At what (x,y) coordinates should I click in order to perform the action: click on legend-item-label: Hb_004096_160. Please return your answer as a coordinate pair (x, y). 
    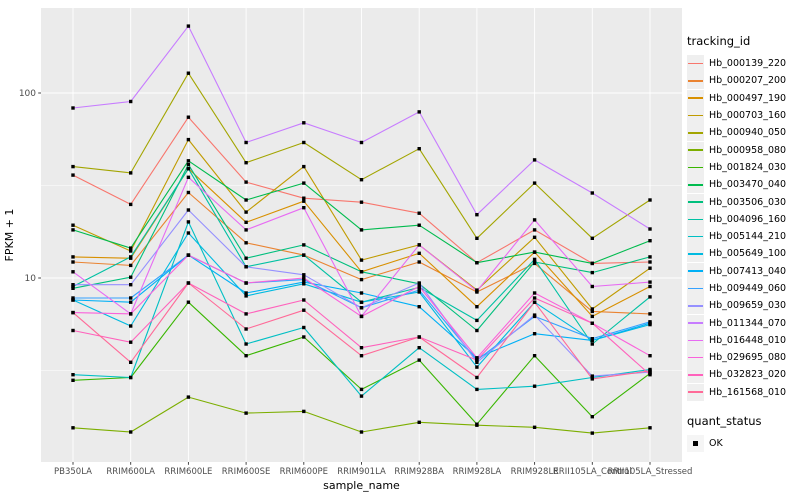
    Looking at the image, I should click on (748, 219).